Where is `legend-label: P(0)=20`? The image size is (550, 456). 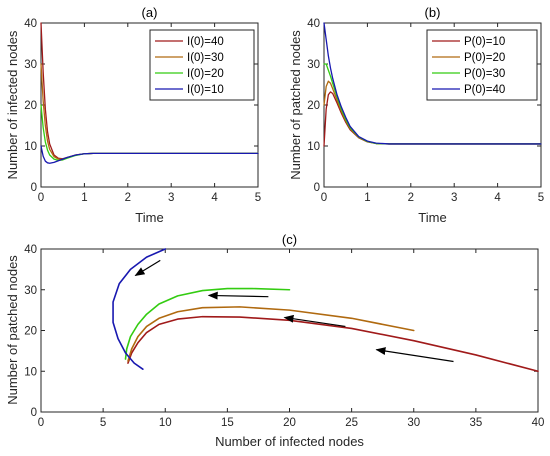
legend-label: P(0)=20 is located at coordinates (484, 58).